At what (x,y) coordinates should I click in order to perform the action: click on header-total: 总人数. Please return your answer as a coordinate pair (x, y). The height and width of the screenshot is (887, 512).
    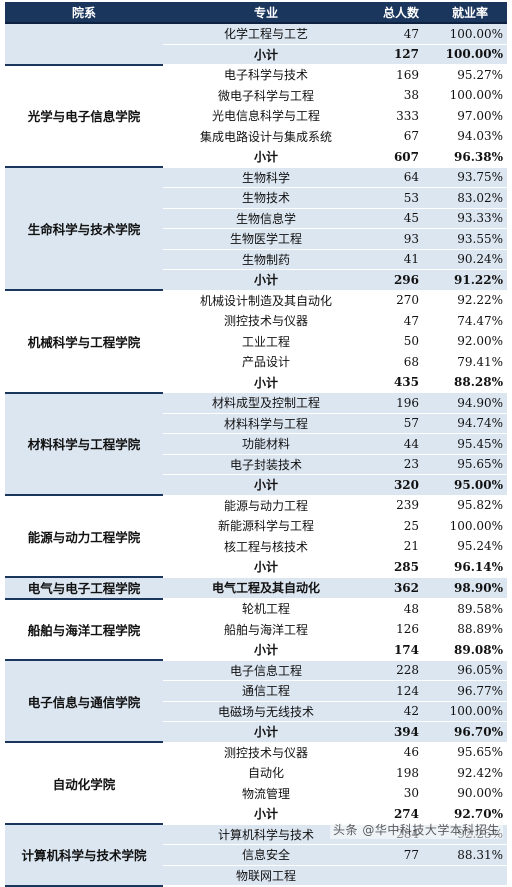
    Looking at the image, I should click on (401, 13).